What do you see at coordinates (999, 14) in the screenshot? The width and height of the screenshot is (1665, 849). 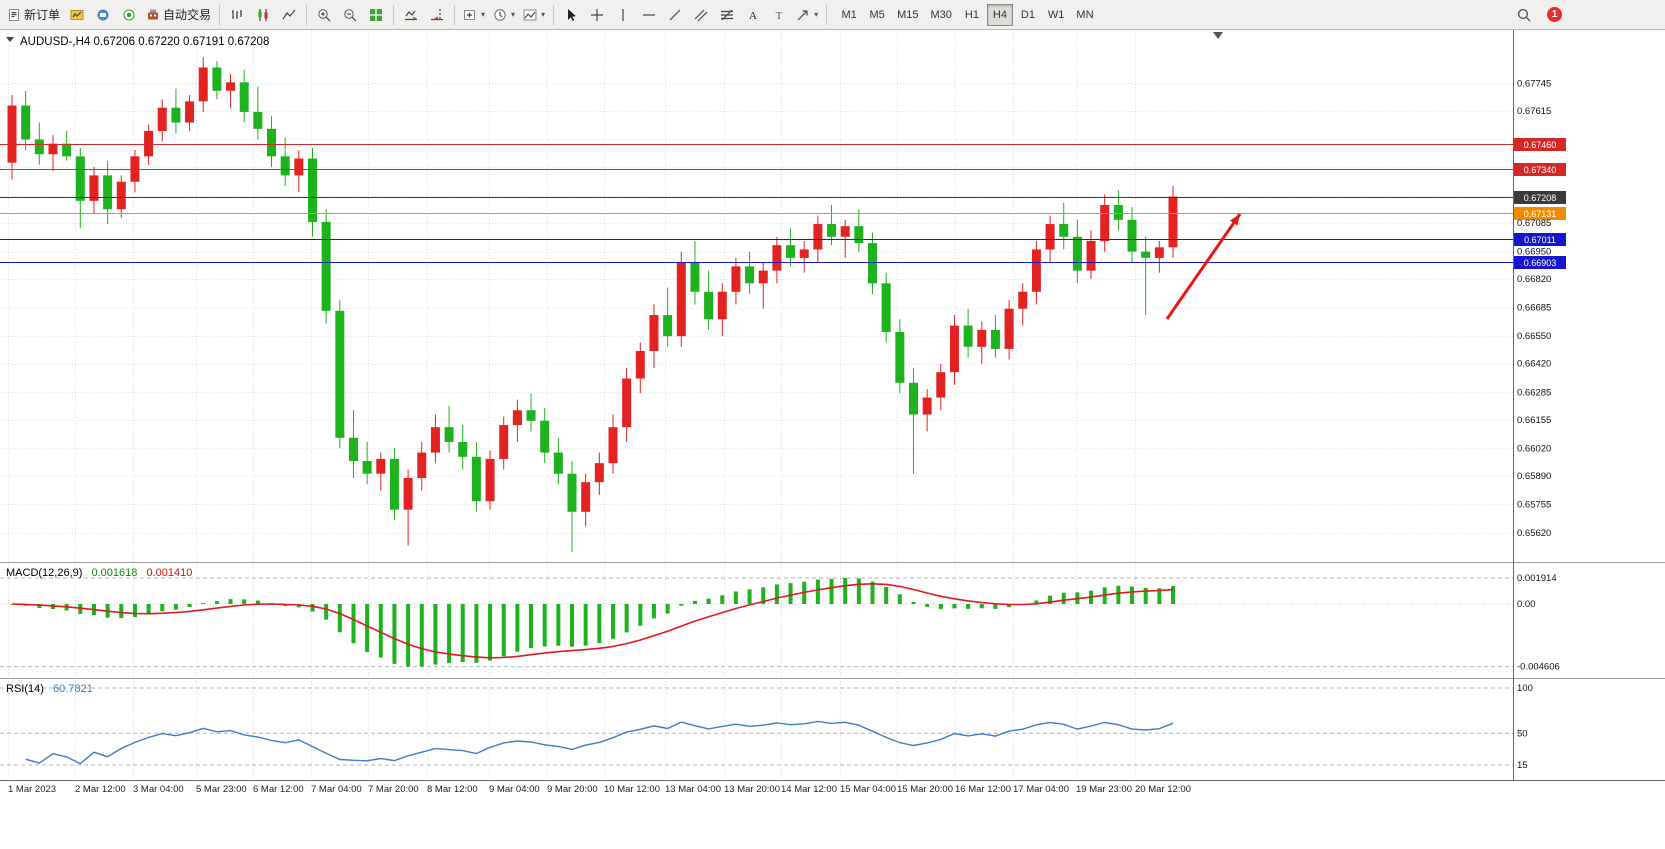 I see `timeframe-h4-button: H4` at bounding box center [999, 14].